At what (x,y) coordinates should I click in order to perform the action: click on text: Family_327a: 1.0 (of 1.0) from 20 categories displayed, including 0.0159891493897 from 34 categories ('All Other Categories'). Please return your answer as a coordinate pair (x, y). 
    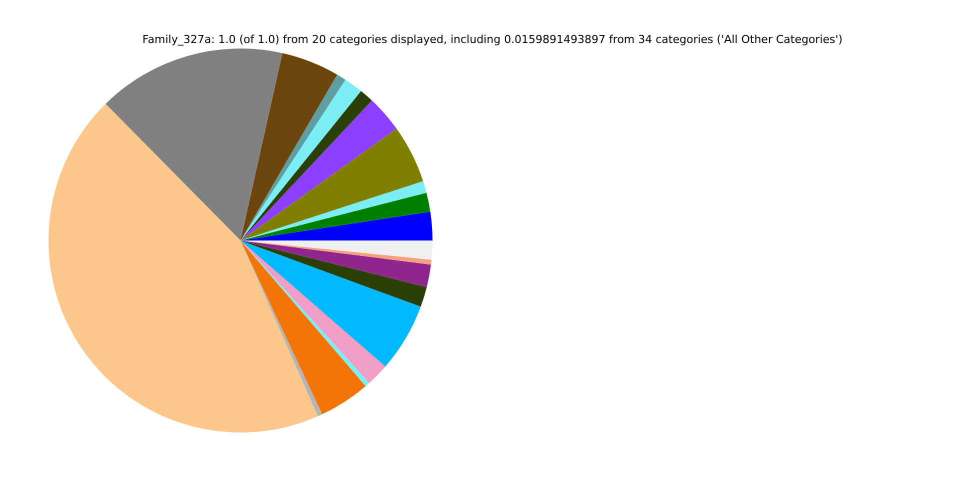
    Looking at the image, I should click on (492, 39).